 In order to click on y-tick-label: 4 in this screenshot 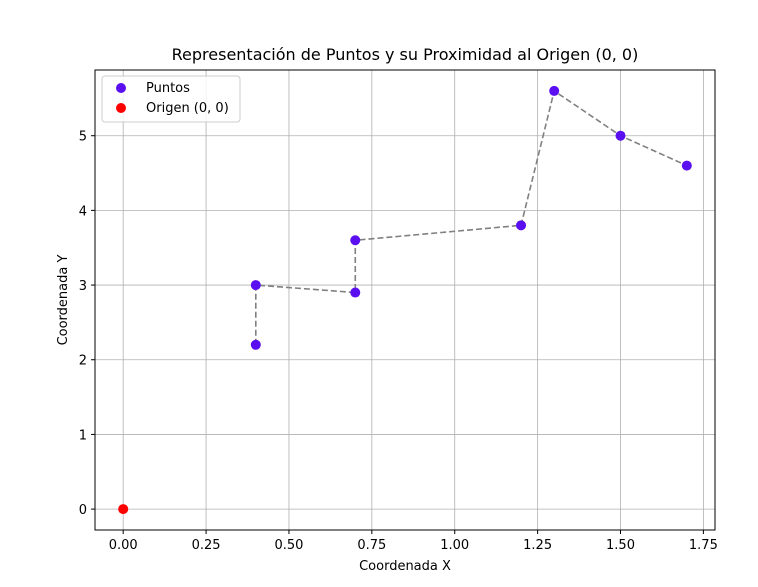, I will do `click(83, 211)`.